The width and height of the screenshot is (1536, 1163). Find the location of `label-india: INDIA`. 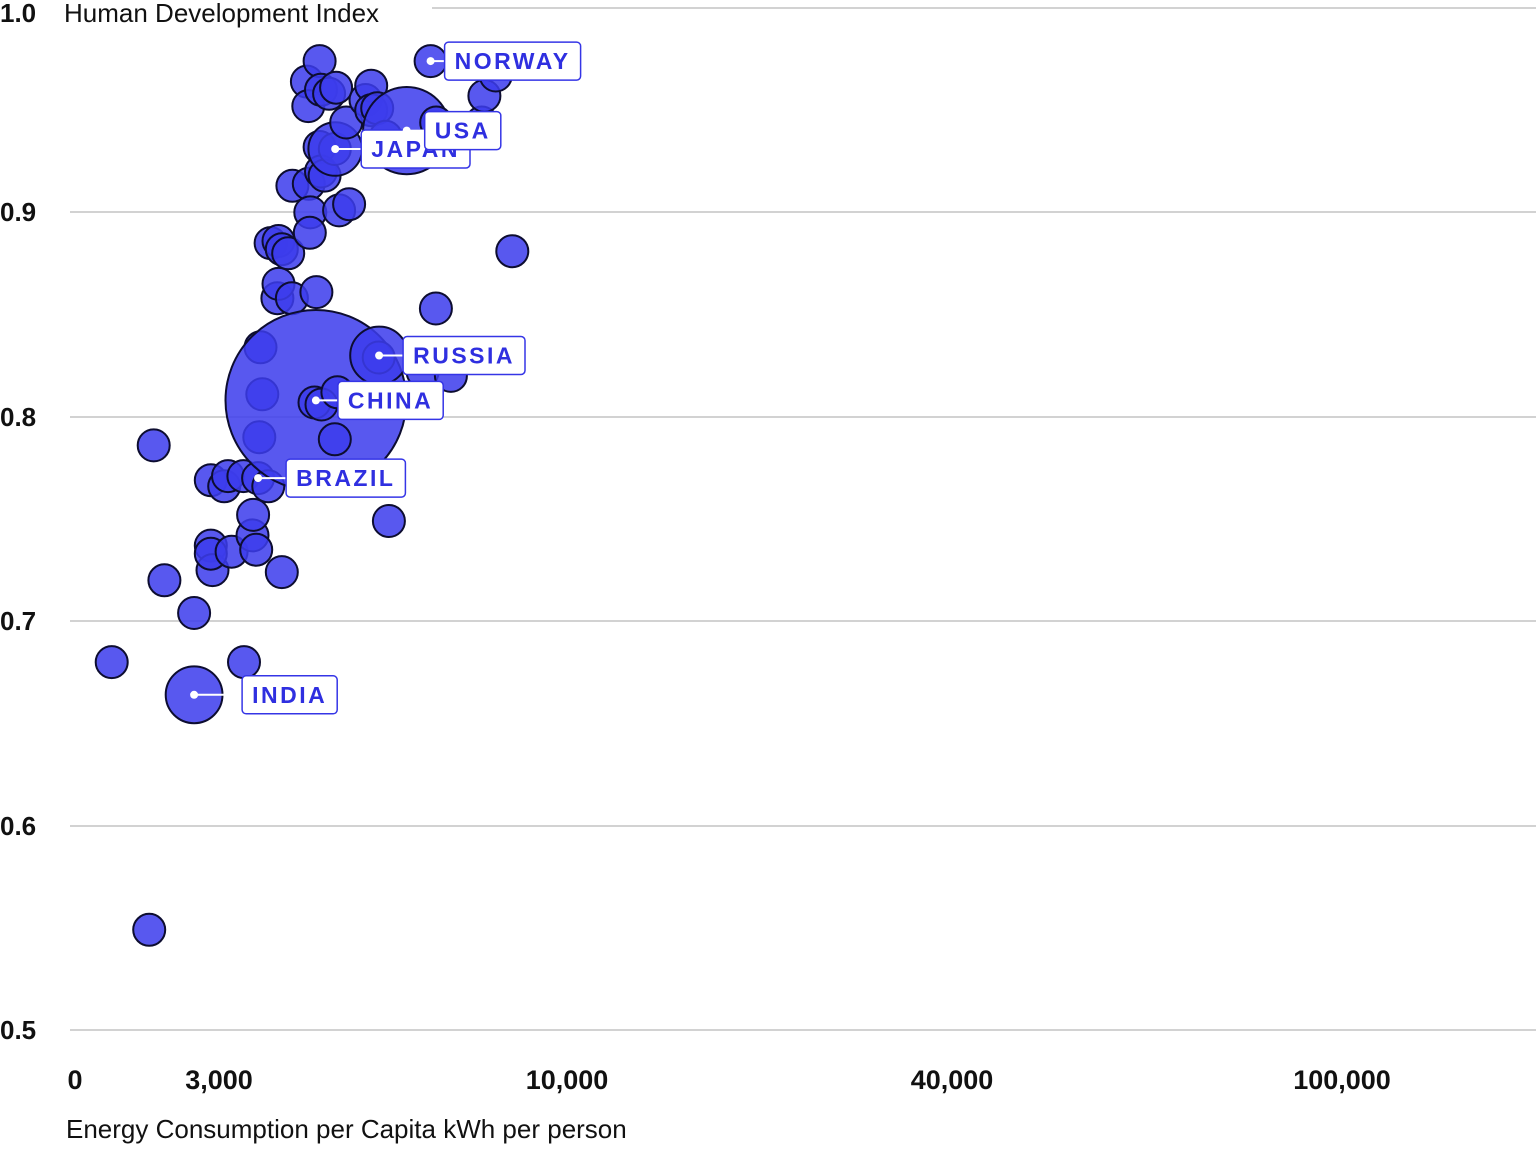

label-india: INDIA is located at coordinates (289, 695).